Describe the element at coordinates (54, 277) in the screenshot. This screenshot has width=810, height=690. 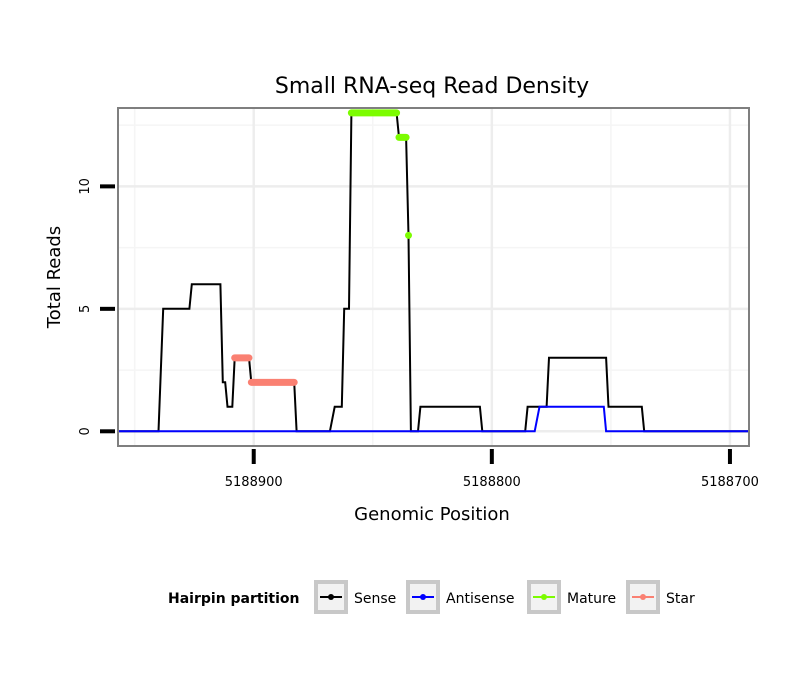
I see `y-axis-title: Total Reads` at that location.